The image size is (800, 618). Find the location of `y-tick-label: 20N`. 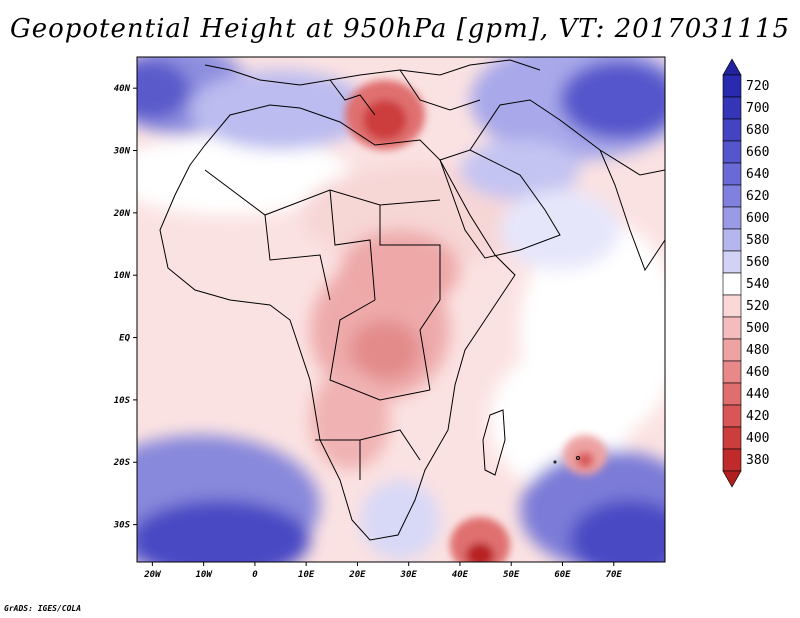

y-tick-label: 20N is located at coordinates (122, 214).